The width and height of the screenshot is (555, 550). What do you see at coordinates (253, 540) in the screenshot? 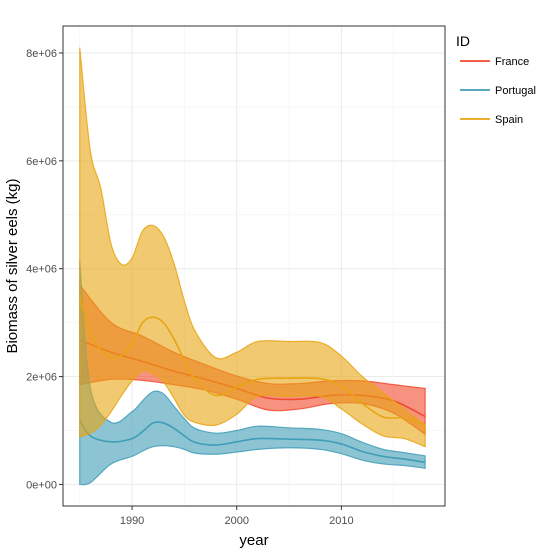
I see `x-axis-title: year` at bounding box center [253, 540].